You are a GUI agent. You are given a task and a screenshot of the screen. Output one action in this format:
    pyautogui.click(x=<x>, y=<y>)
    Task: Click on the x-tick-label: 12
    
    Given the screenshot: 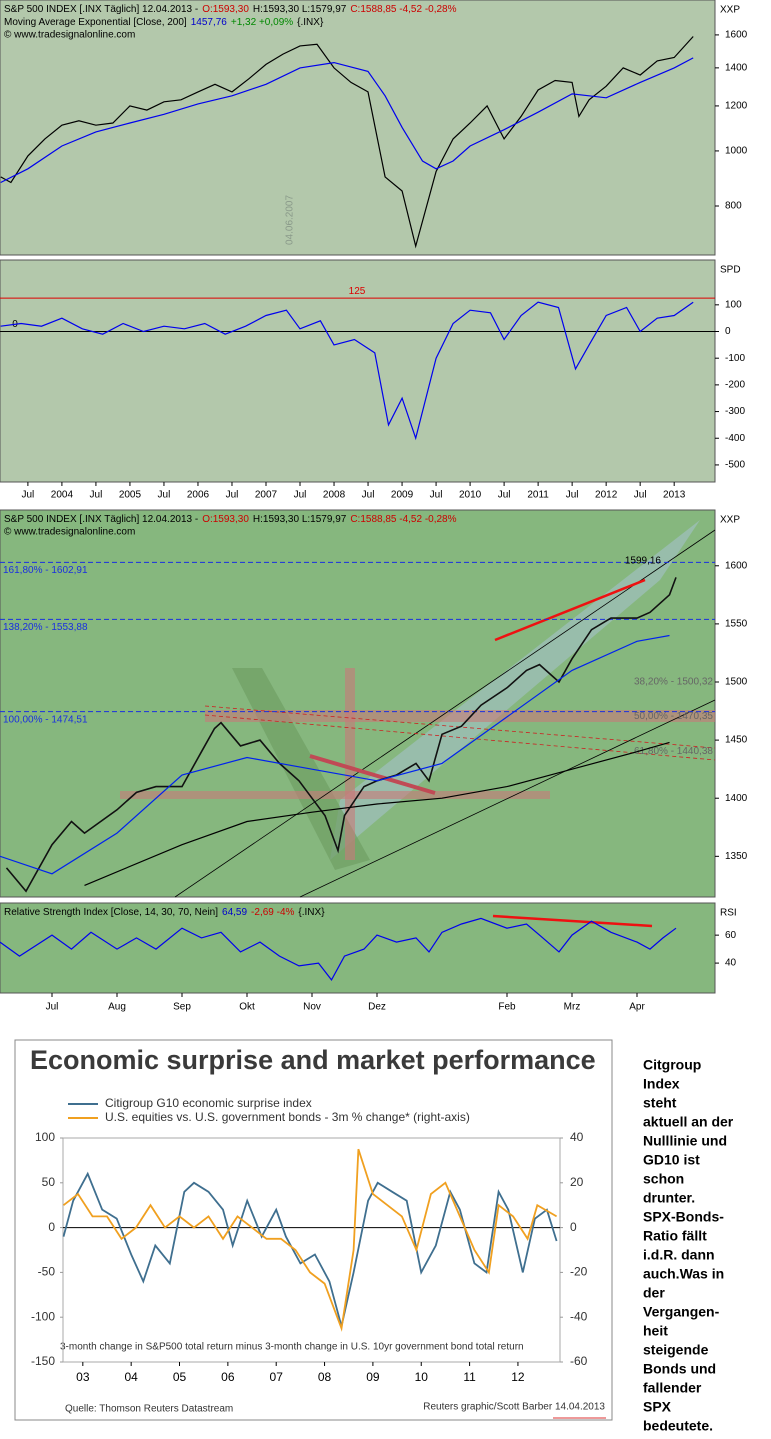 What is the action you would take?
    pyautogui.click(x=518, y=1377)
    